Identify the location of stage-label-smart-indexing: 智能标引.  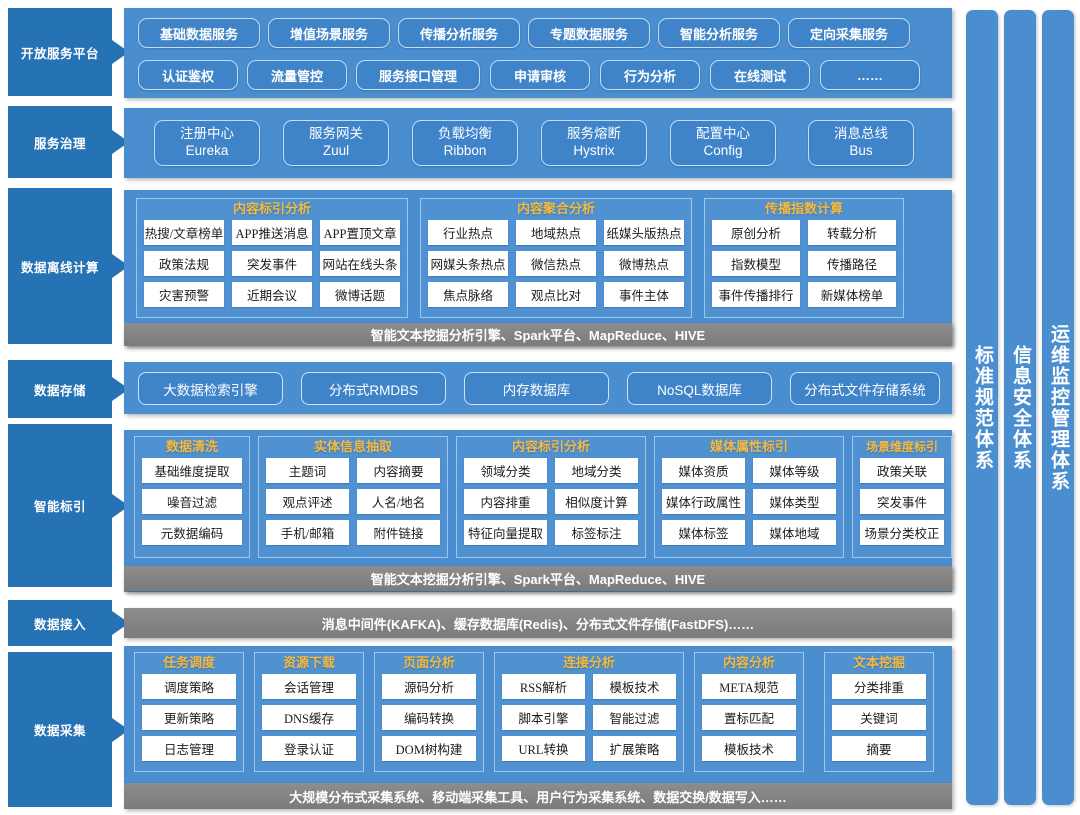
(68, 505).